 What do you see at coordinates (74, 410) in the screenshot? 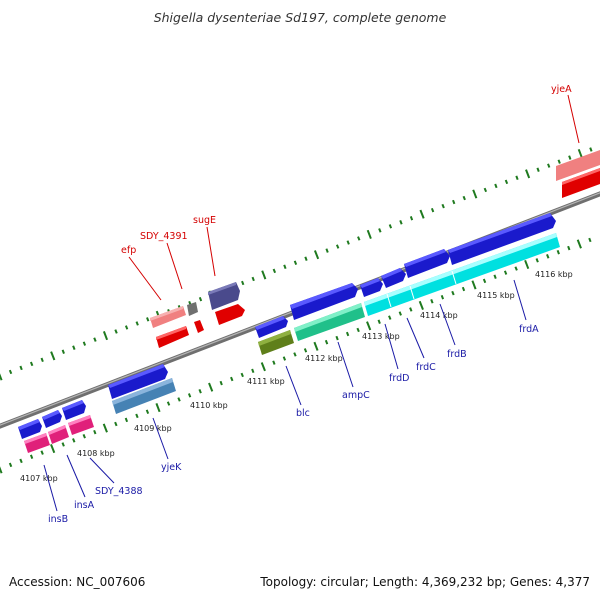
I see `gene-SDY_4388-arrow` at bounding box center [74, 410].